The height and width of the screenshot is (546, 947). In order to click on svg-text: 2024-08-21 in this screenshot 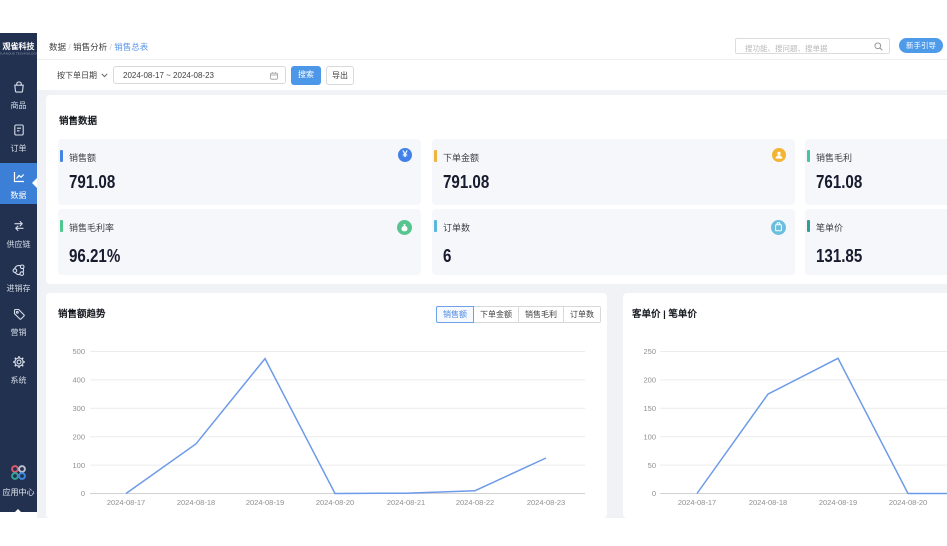, I will do `click(406, 502)`.